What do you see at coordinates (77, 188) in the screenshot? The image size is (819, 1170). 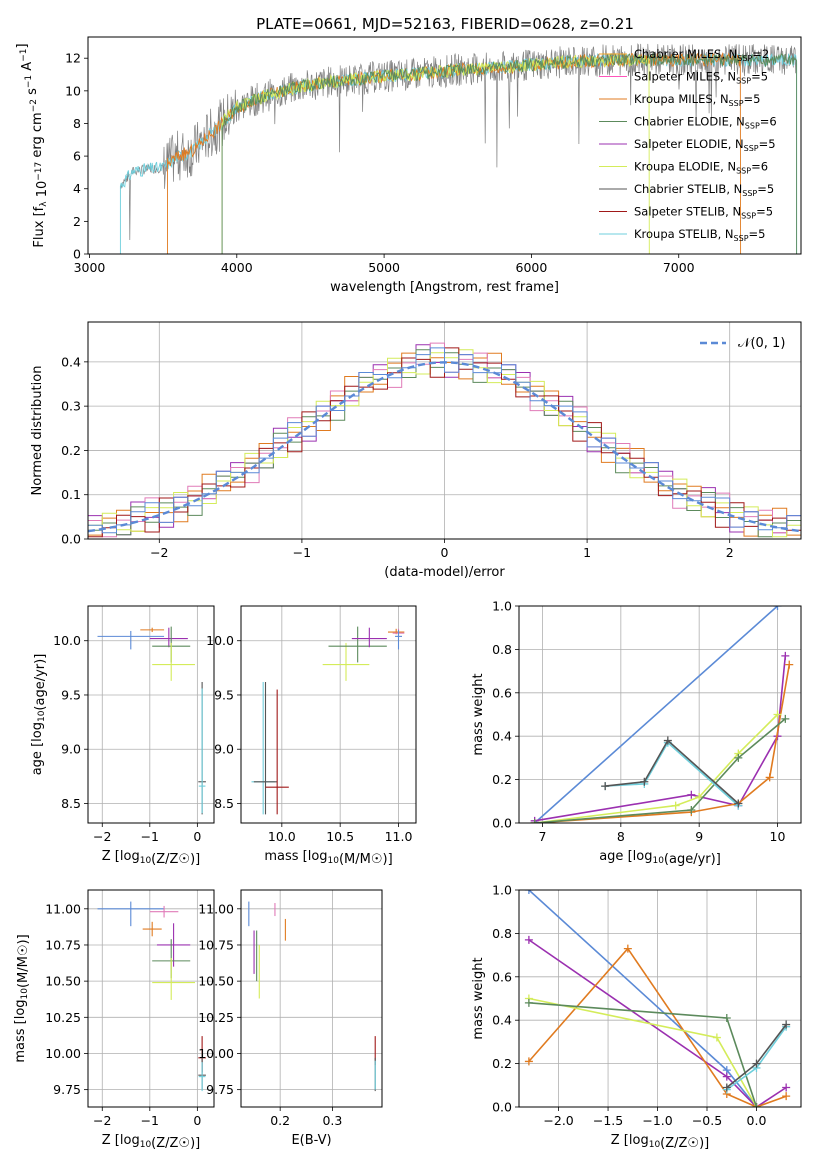 I see `y-tick-label: 4` at bounding box center [77, 188].